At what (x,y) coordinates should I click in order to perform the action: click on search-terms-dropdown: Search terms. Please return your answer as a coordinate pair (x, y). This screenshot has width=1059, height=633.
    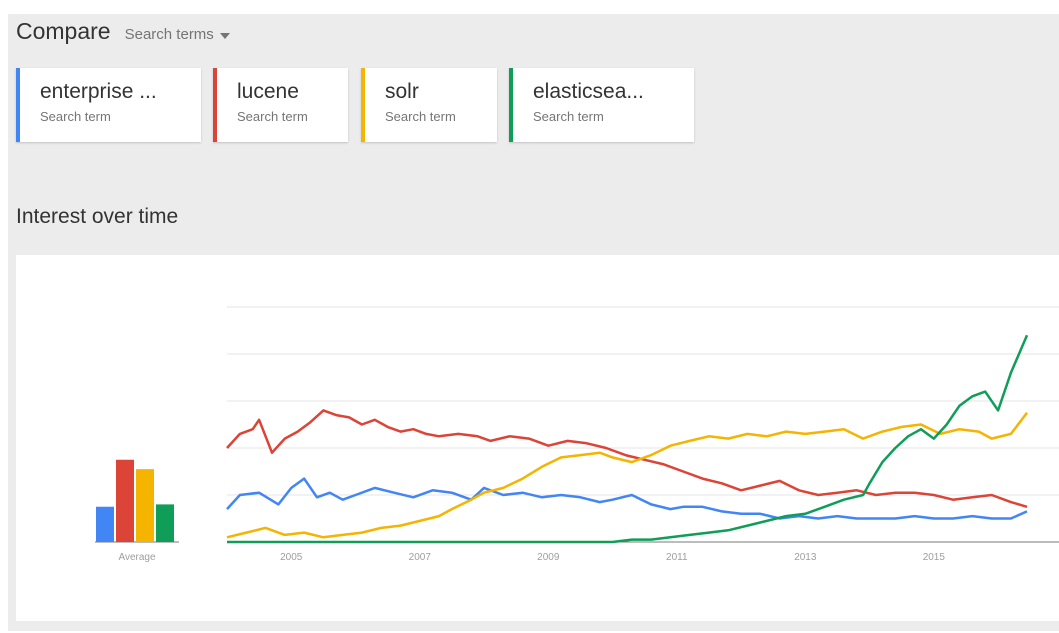
    Looking at the image, I should click on (177, 34).